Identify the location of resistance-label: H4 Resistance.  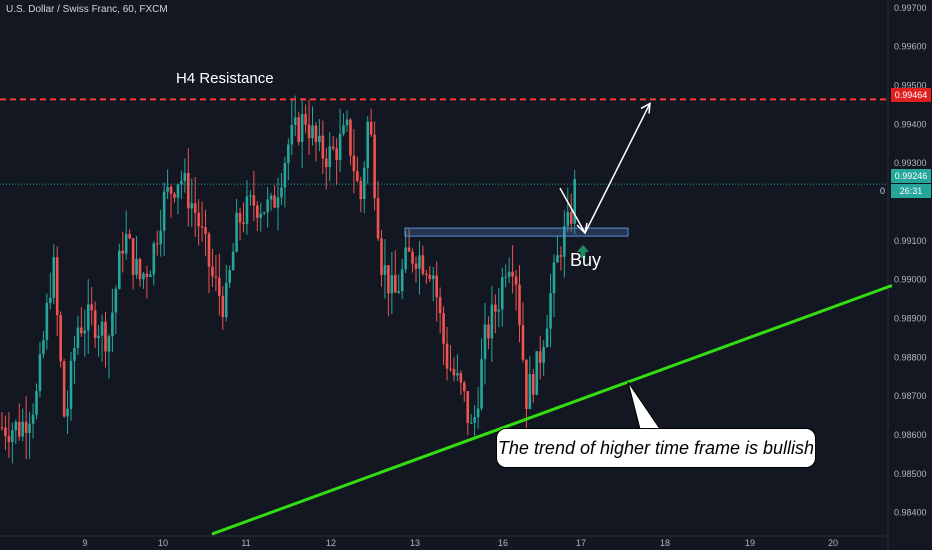
(225, 78).